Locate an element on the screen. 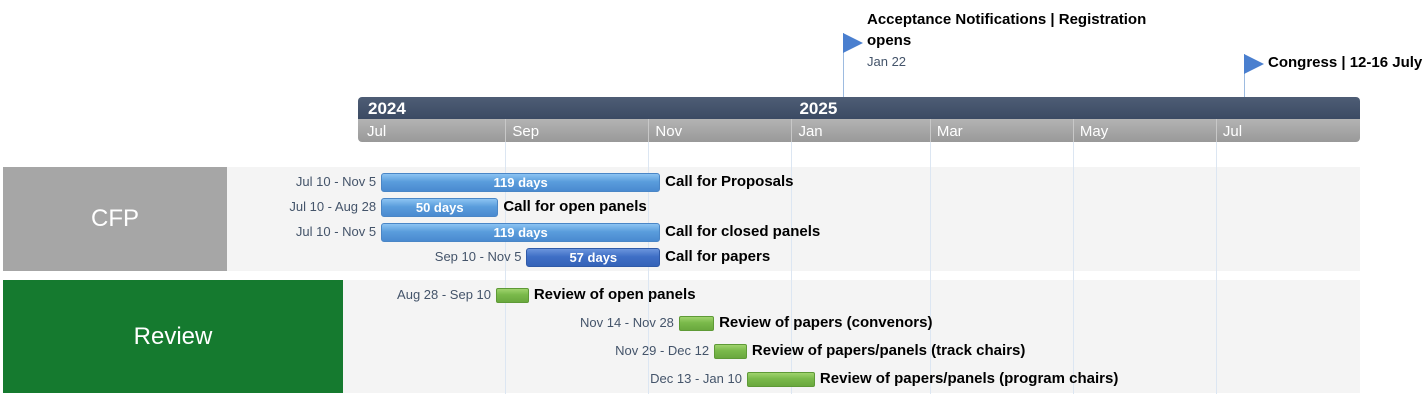  task-date-label: Nov 29 - Dec 12 is located at coordinates (662, 350).